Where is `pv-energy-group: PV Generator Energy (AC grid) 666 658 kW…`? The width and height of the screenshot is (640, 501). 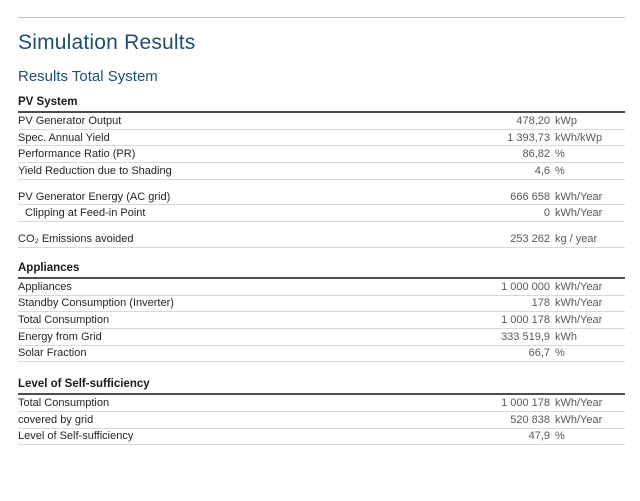
pv-energy-group: PV Generator Energy (AC grid) 666 658 kW… is located at coordinates (321, 206).